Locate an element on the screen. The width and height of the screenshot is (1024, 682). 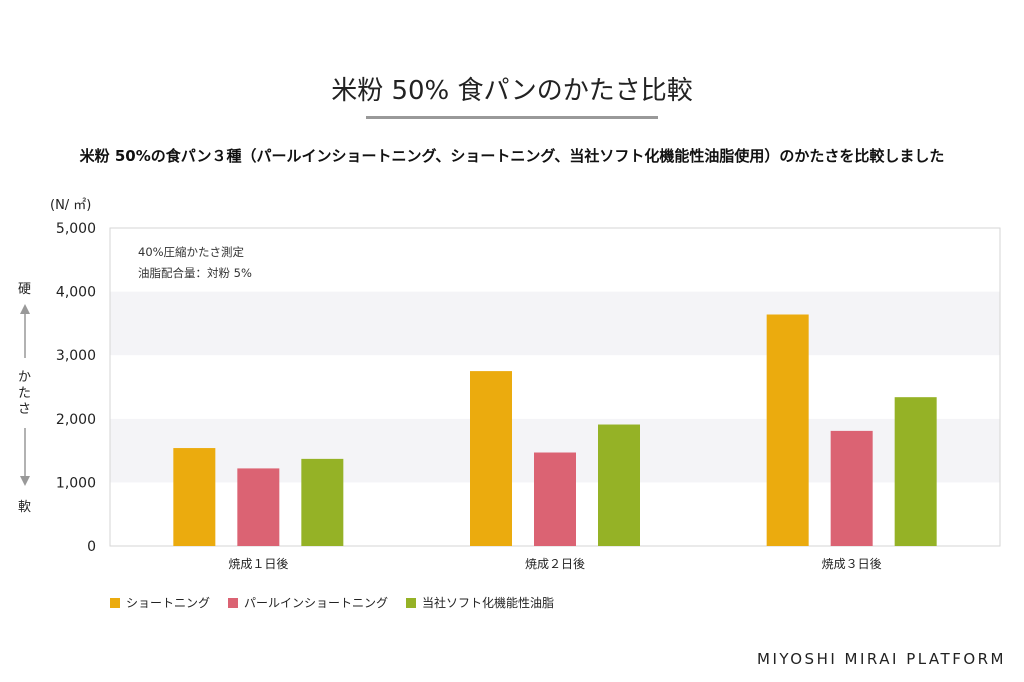
side-label-hardness: かたさ is located at coordinates (25, 393).